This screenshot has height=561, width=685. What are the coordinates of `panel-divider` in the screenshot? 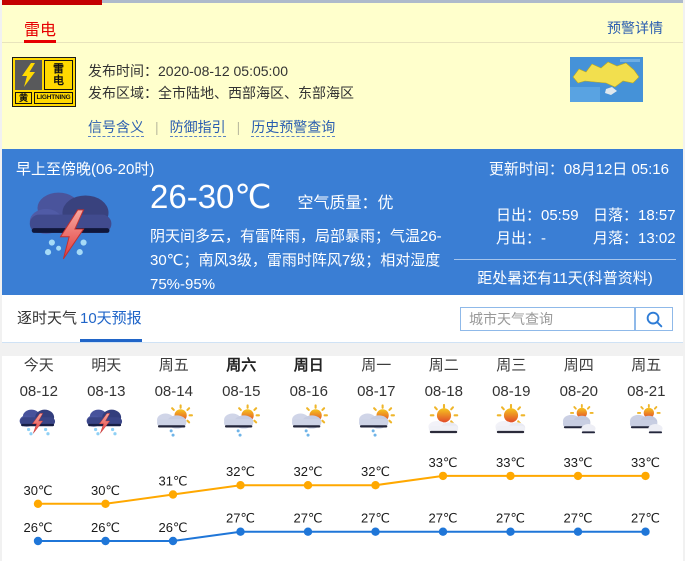 It's located at (565, 259).